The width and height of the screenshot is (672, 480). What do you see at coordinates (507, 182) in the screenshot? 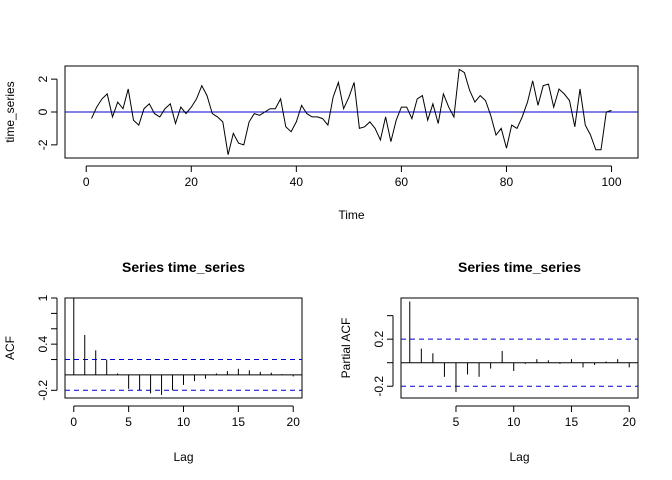
I see `x-tick-label: 80` at bounding box center [507, 182].